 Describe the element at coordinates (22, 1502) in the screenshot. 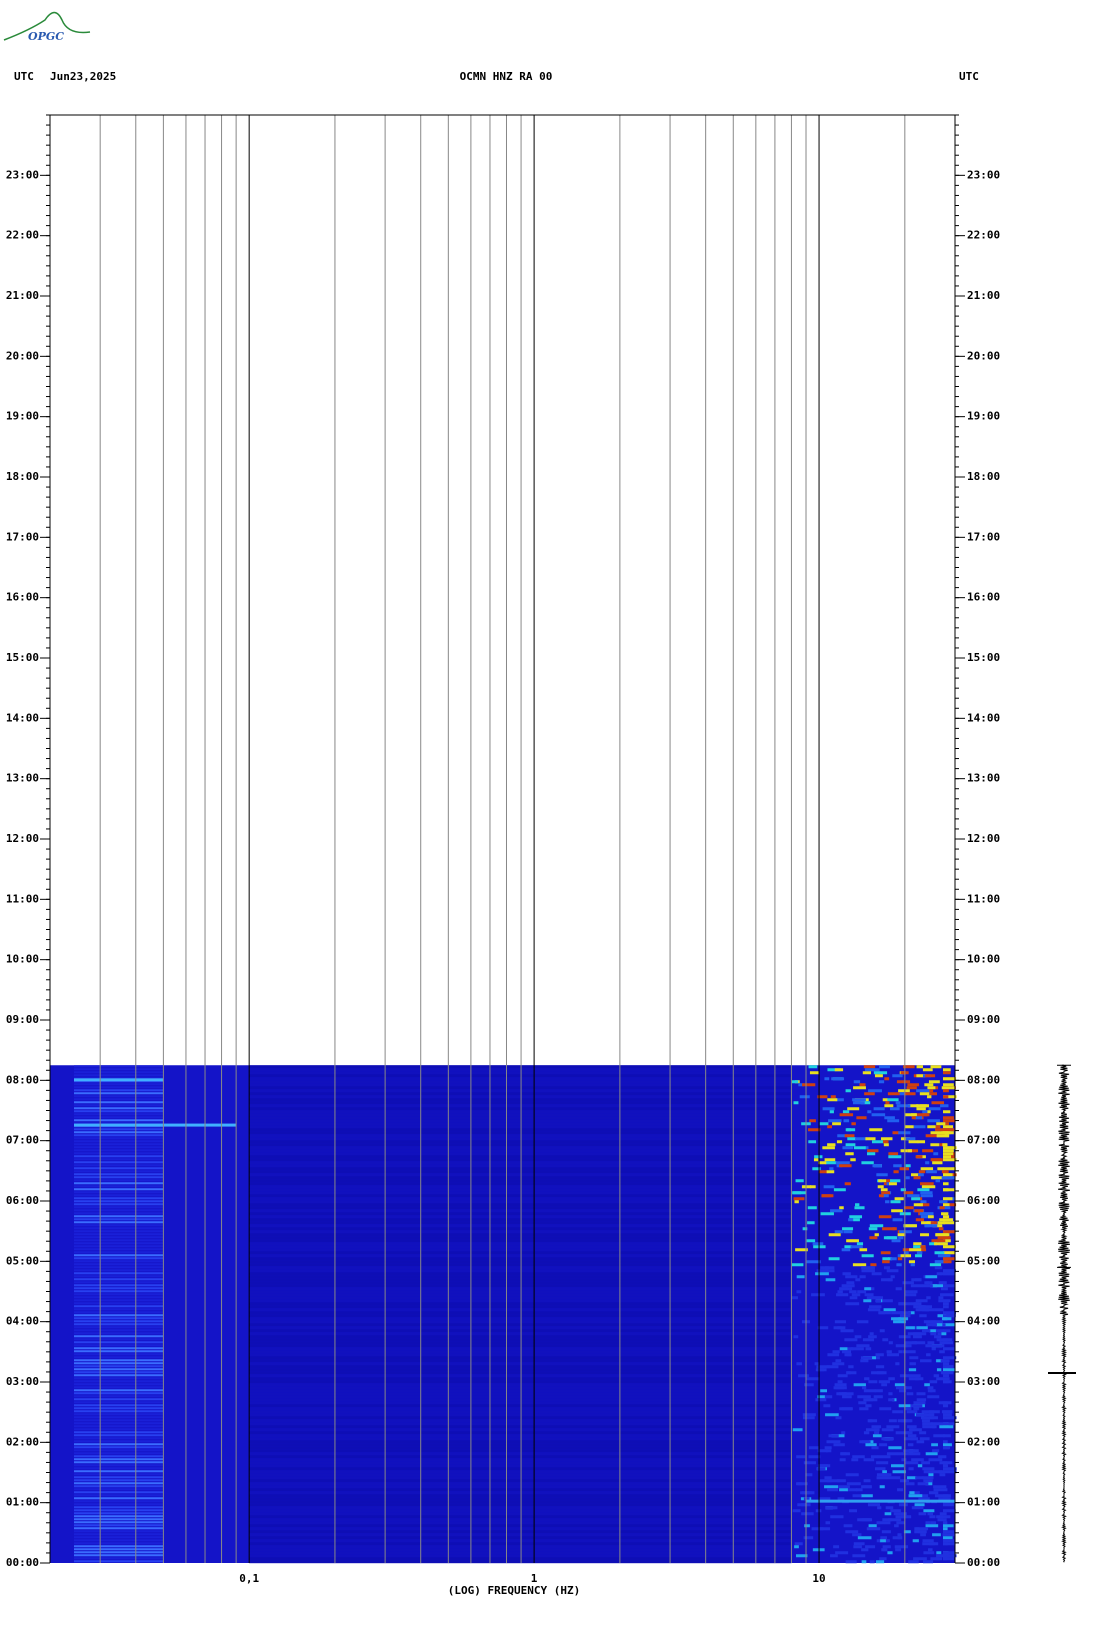

I see `y-tick-label: 01:00` at that location.